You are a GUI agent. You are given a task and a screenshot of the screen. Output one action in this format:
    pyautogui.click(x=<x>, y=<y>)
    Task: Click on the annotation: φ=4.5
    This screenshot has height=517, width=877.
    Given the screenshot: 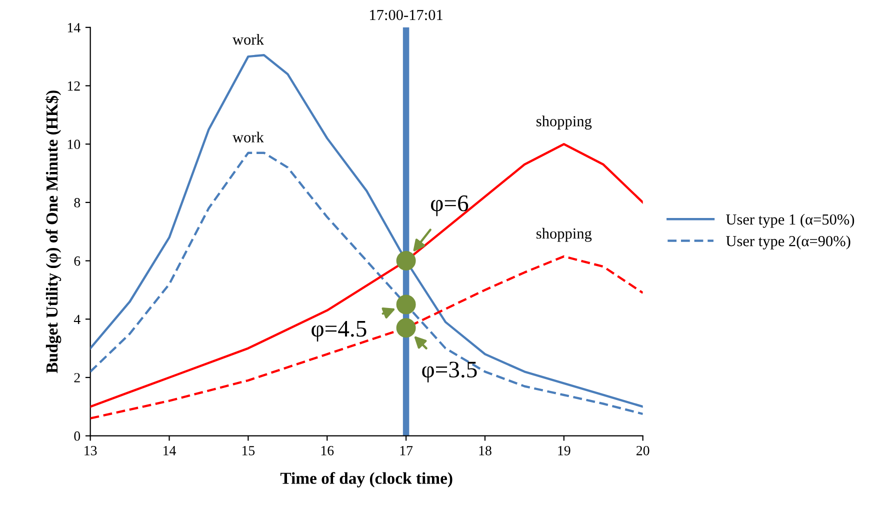 What is the action you would take?
    pyautogui.click(x=339, y=331)
    